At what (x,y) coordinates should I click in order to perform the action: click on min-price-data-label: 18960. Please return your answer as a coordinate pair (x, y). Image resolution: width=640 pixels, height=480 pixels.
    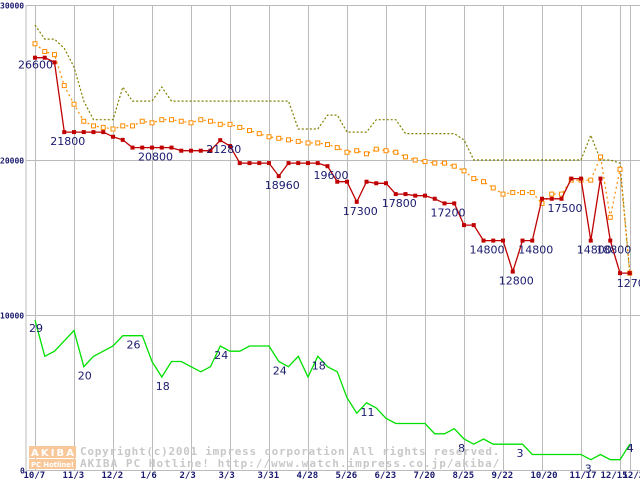
    Looking at the image, I should click on (282, 185).